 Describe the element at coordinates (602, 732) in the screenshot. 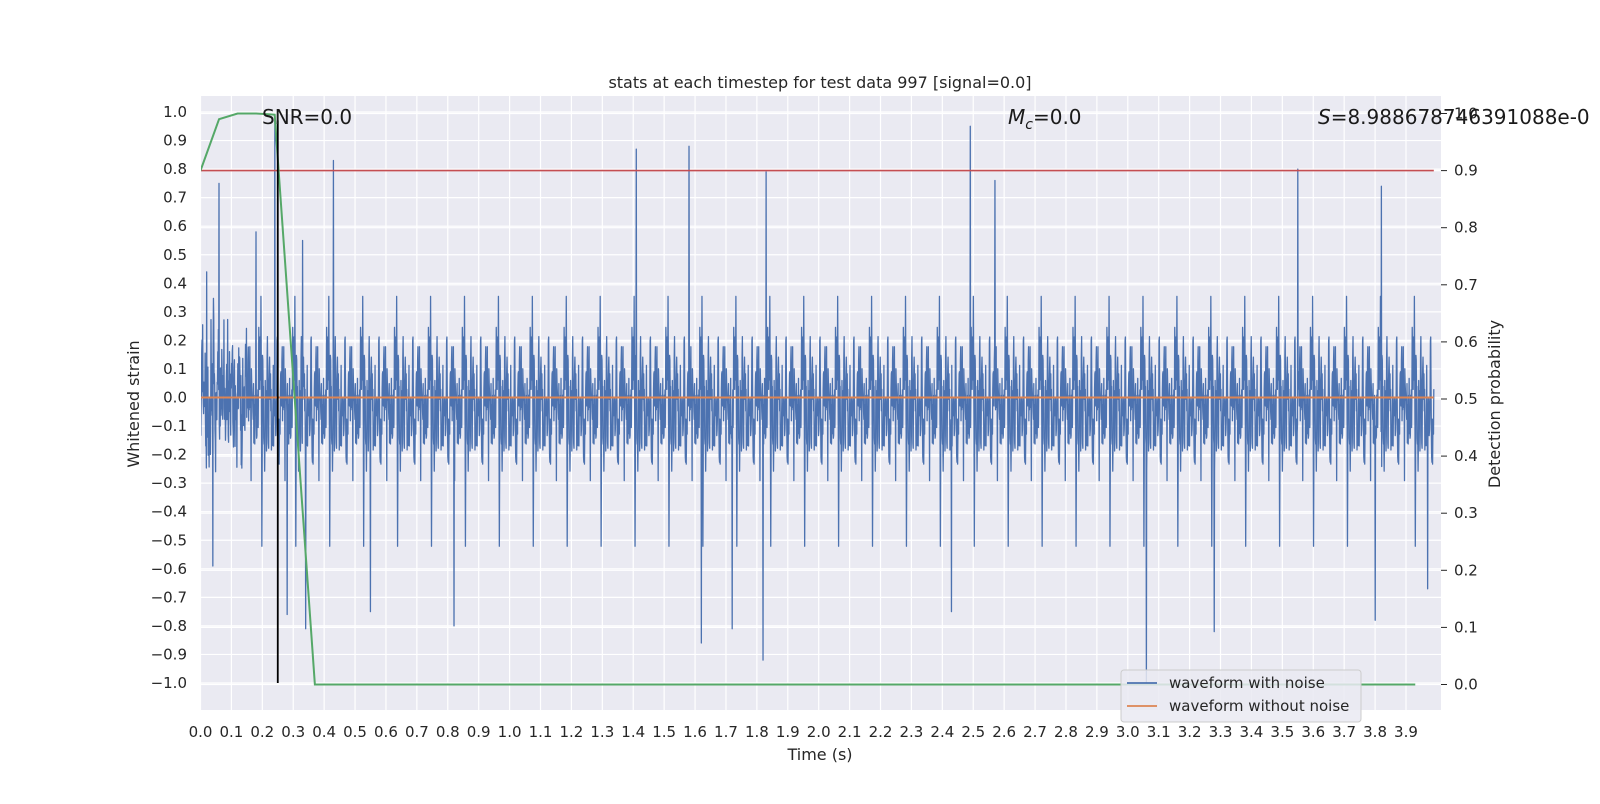

I see `x-tick-label: 1.3` at that location.